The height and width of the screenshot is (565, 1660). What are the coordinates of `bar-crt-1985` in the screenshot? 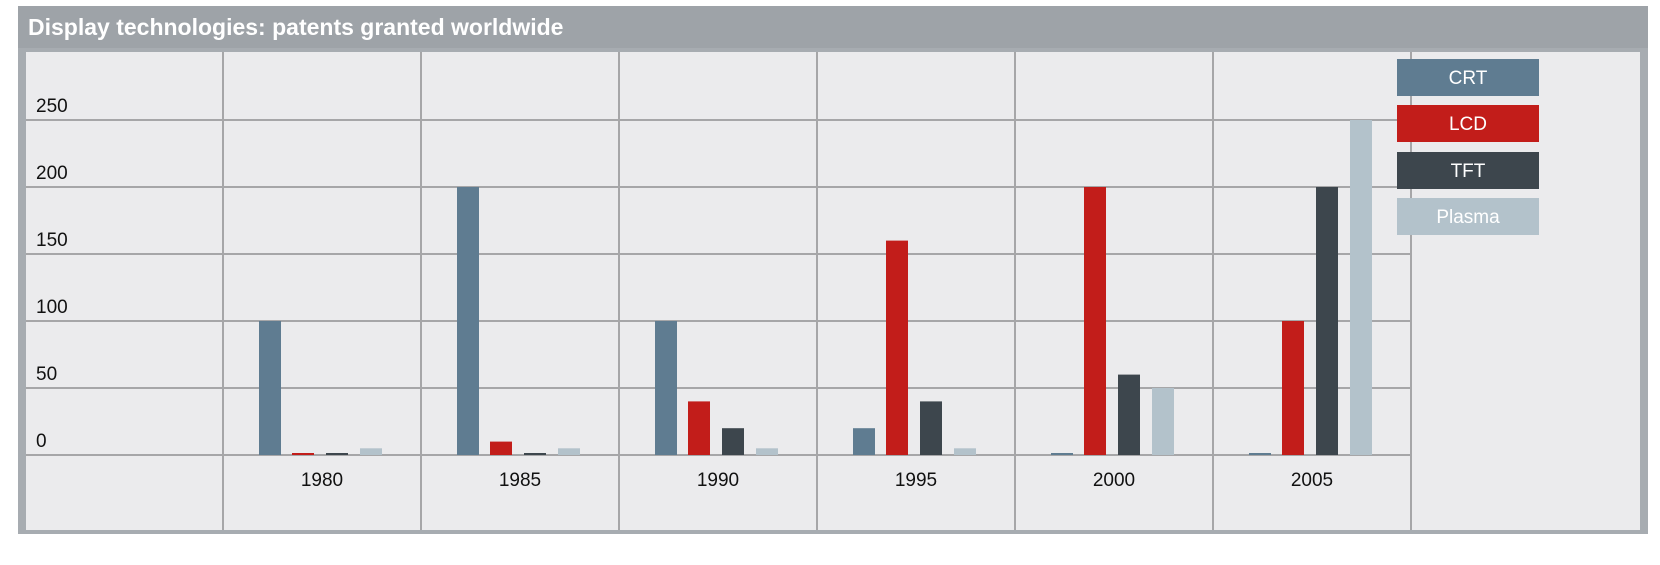 It's located at (468, 321).